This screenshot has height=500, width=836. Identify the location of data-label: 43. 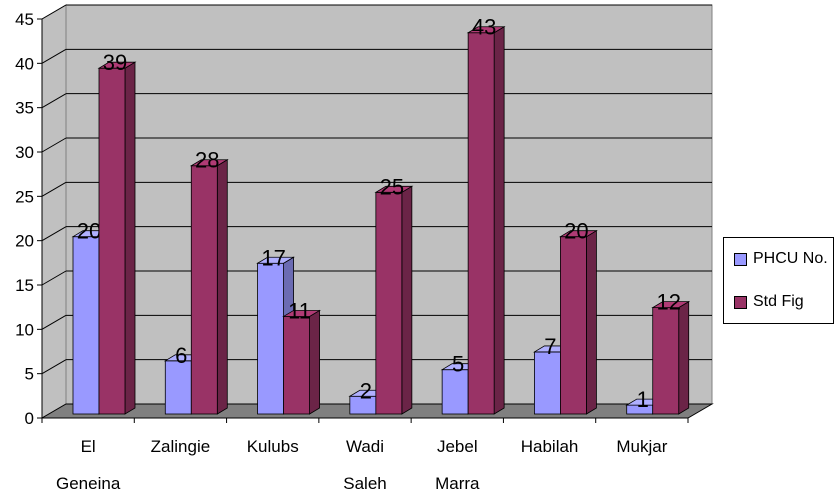
(484, 27).